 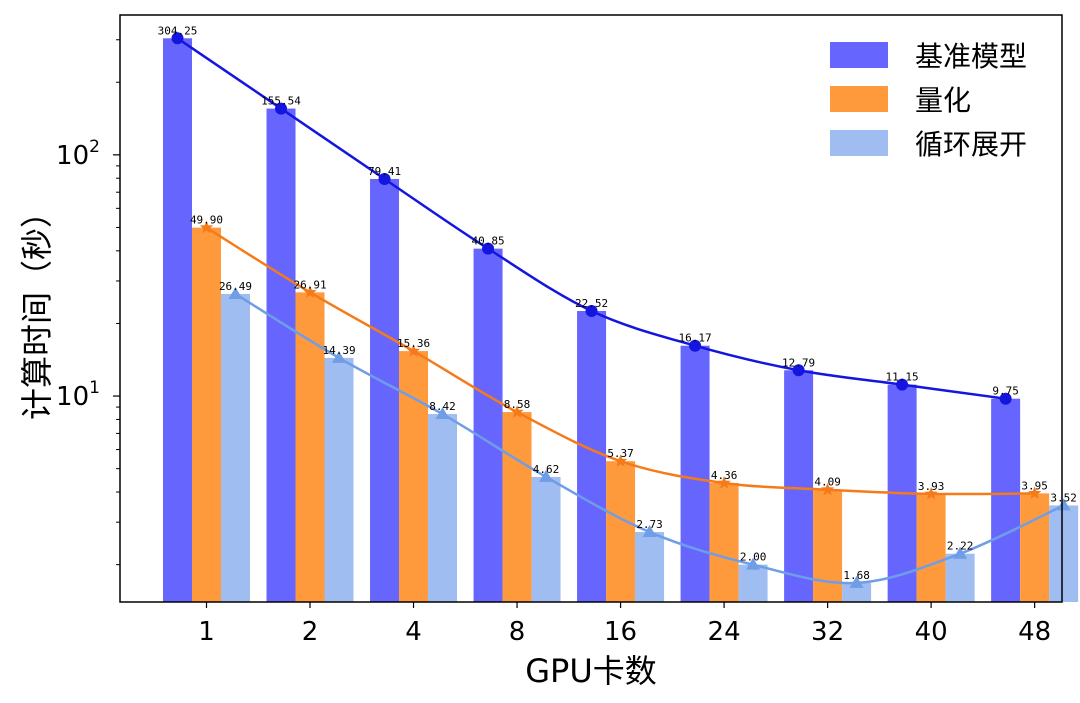 I want to click on data-label-2-16: 5.37, so click(x=620, y=453).